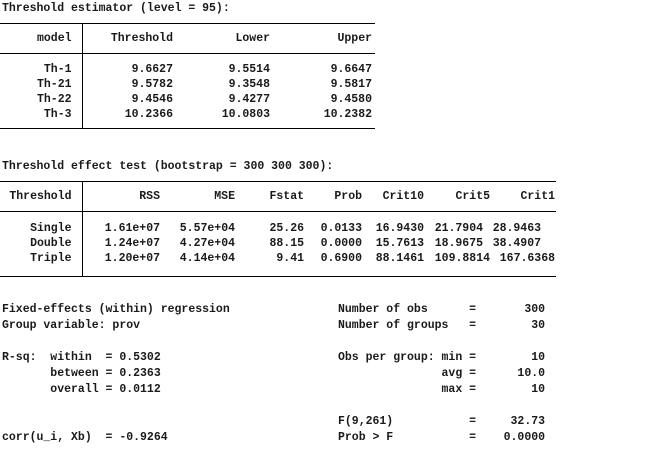 The width and height of the screenshot is (668, 454). Describe the element at coordinates (399, 243) in the screenshot. I see `cell-crit10: 15.7613` at that location.